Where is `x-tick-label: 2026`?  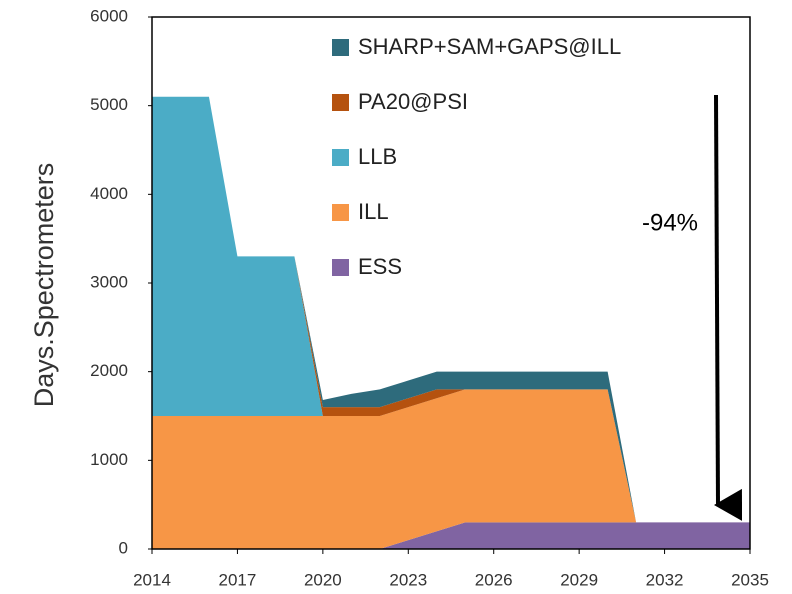
x-tick-label: 2026 is located at coordinates (494, 579).